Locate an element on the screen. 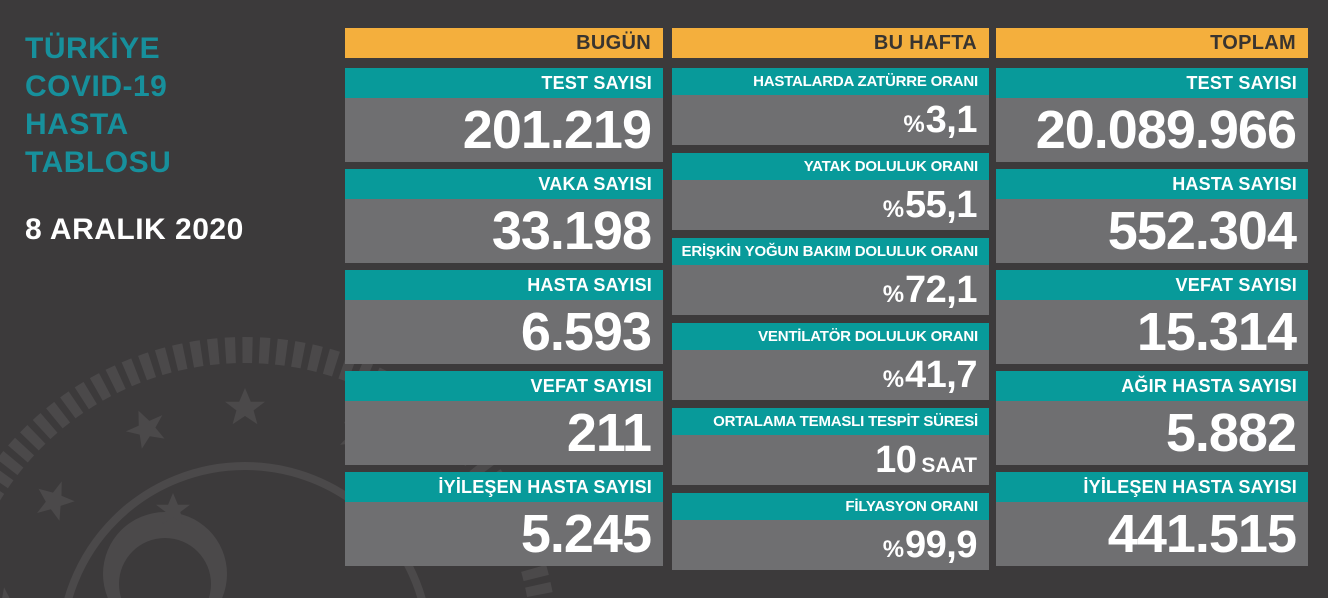 Image resolution: width=1328 pixels, height=598 pixels. stat-value: 211 is located at coordinates (504, 433).